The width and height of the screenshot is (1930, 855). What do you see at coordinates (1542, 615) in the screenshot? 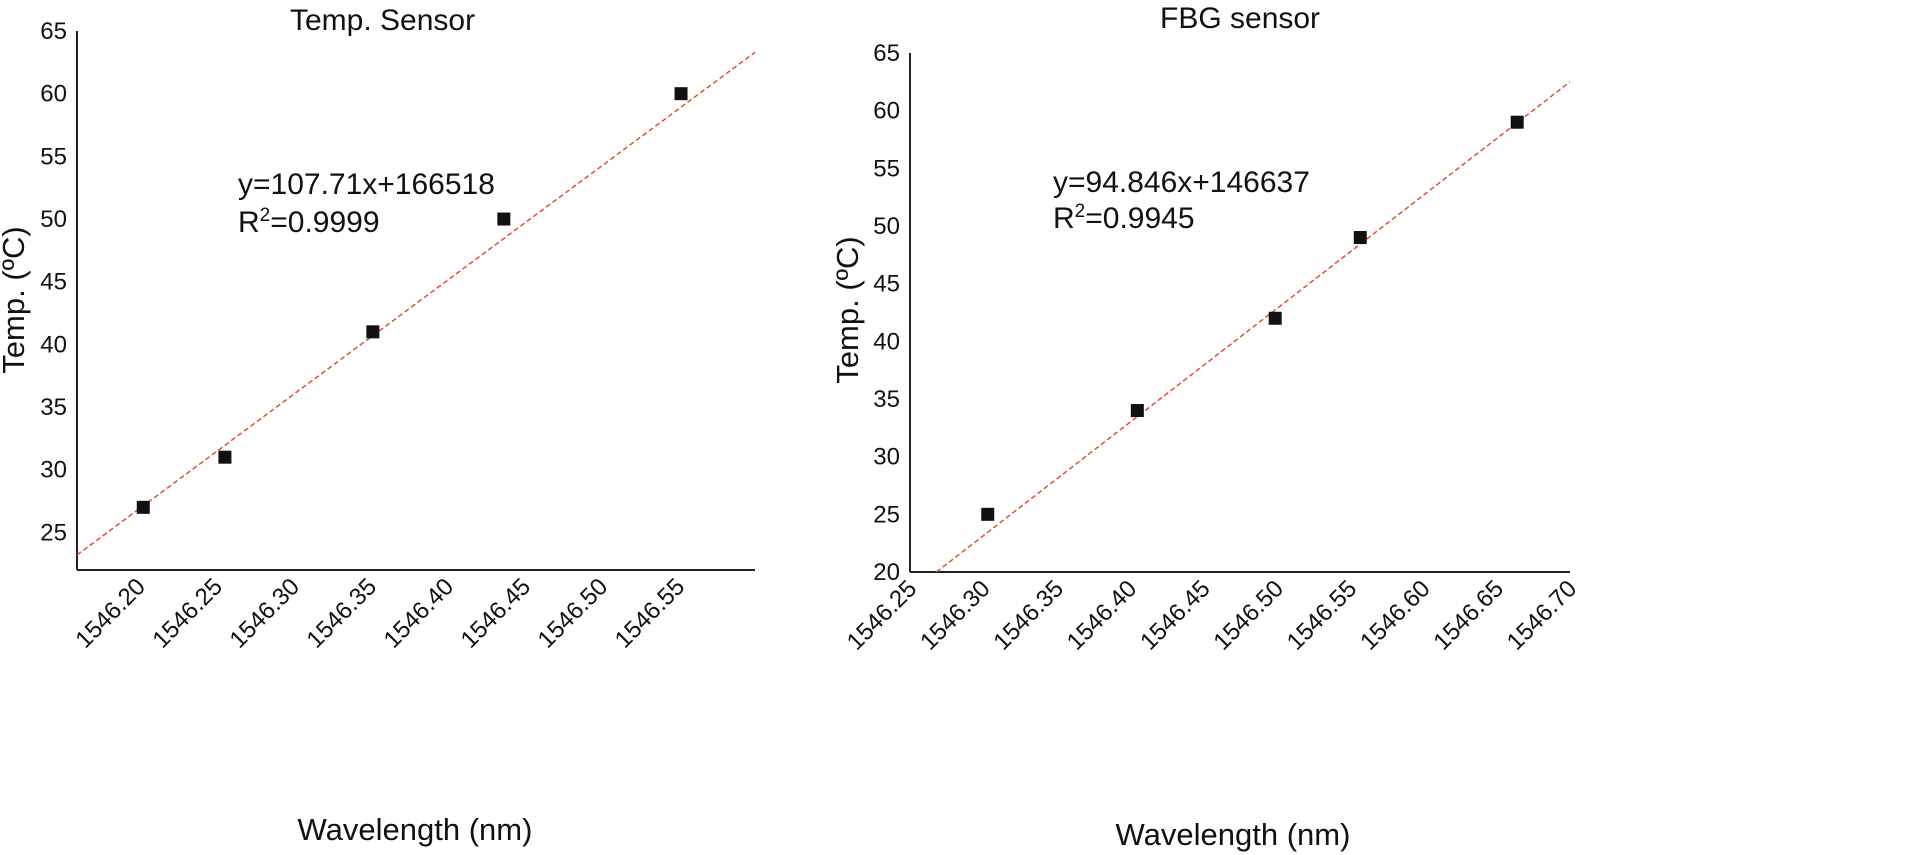
I see `x-tick-label: 1546.70` at bounding box center [1542, 615].